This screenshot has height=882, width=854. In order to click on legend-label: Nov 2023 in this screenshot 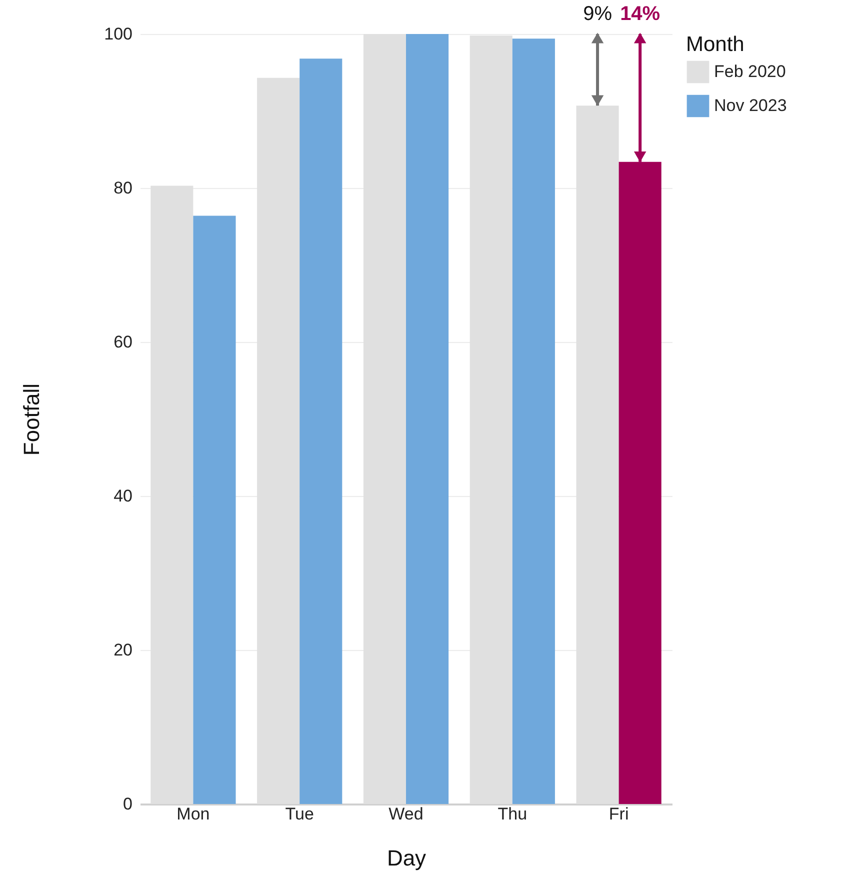, I will do `click(750, 105)`.